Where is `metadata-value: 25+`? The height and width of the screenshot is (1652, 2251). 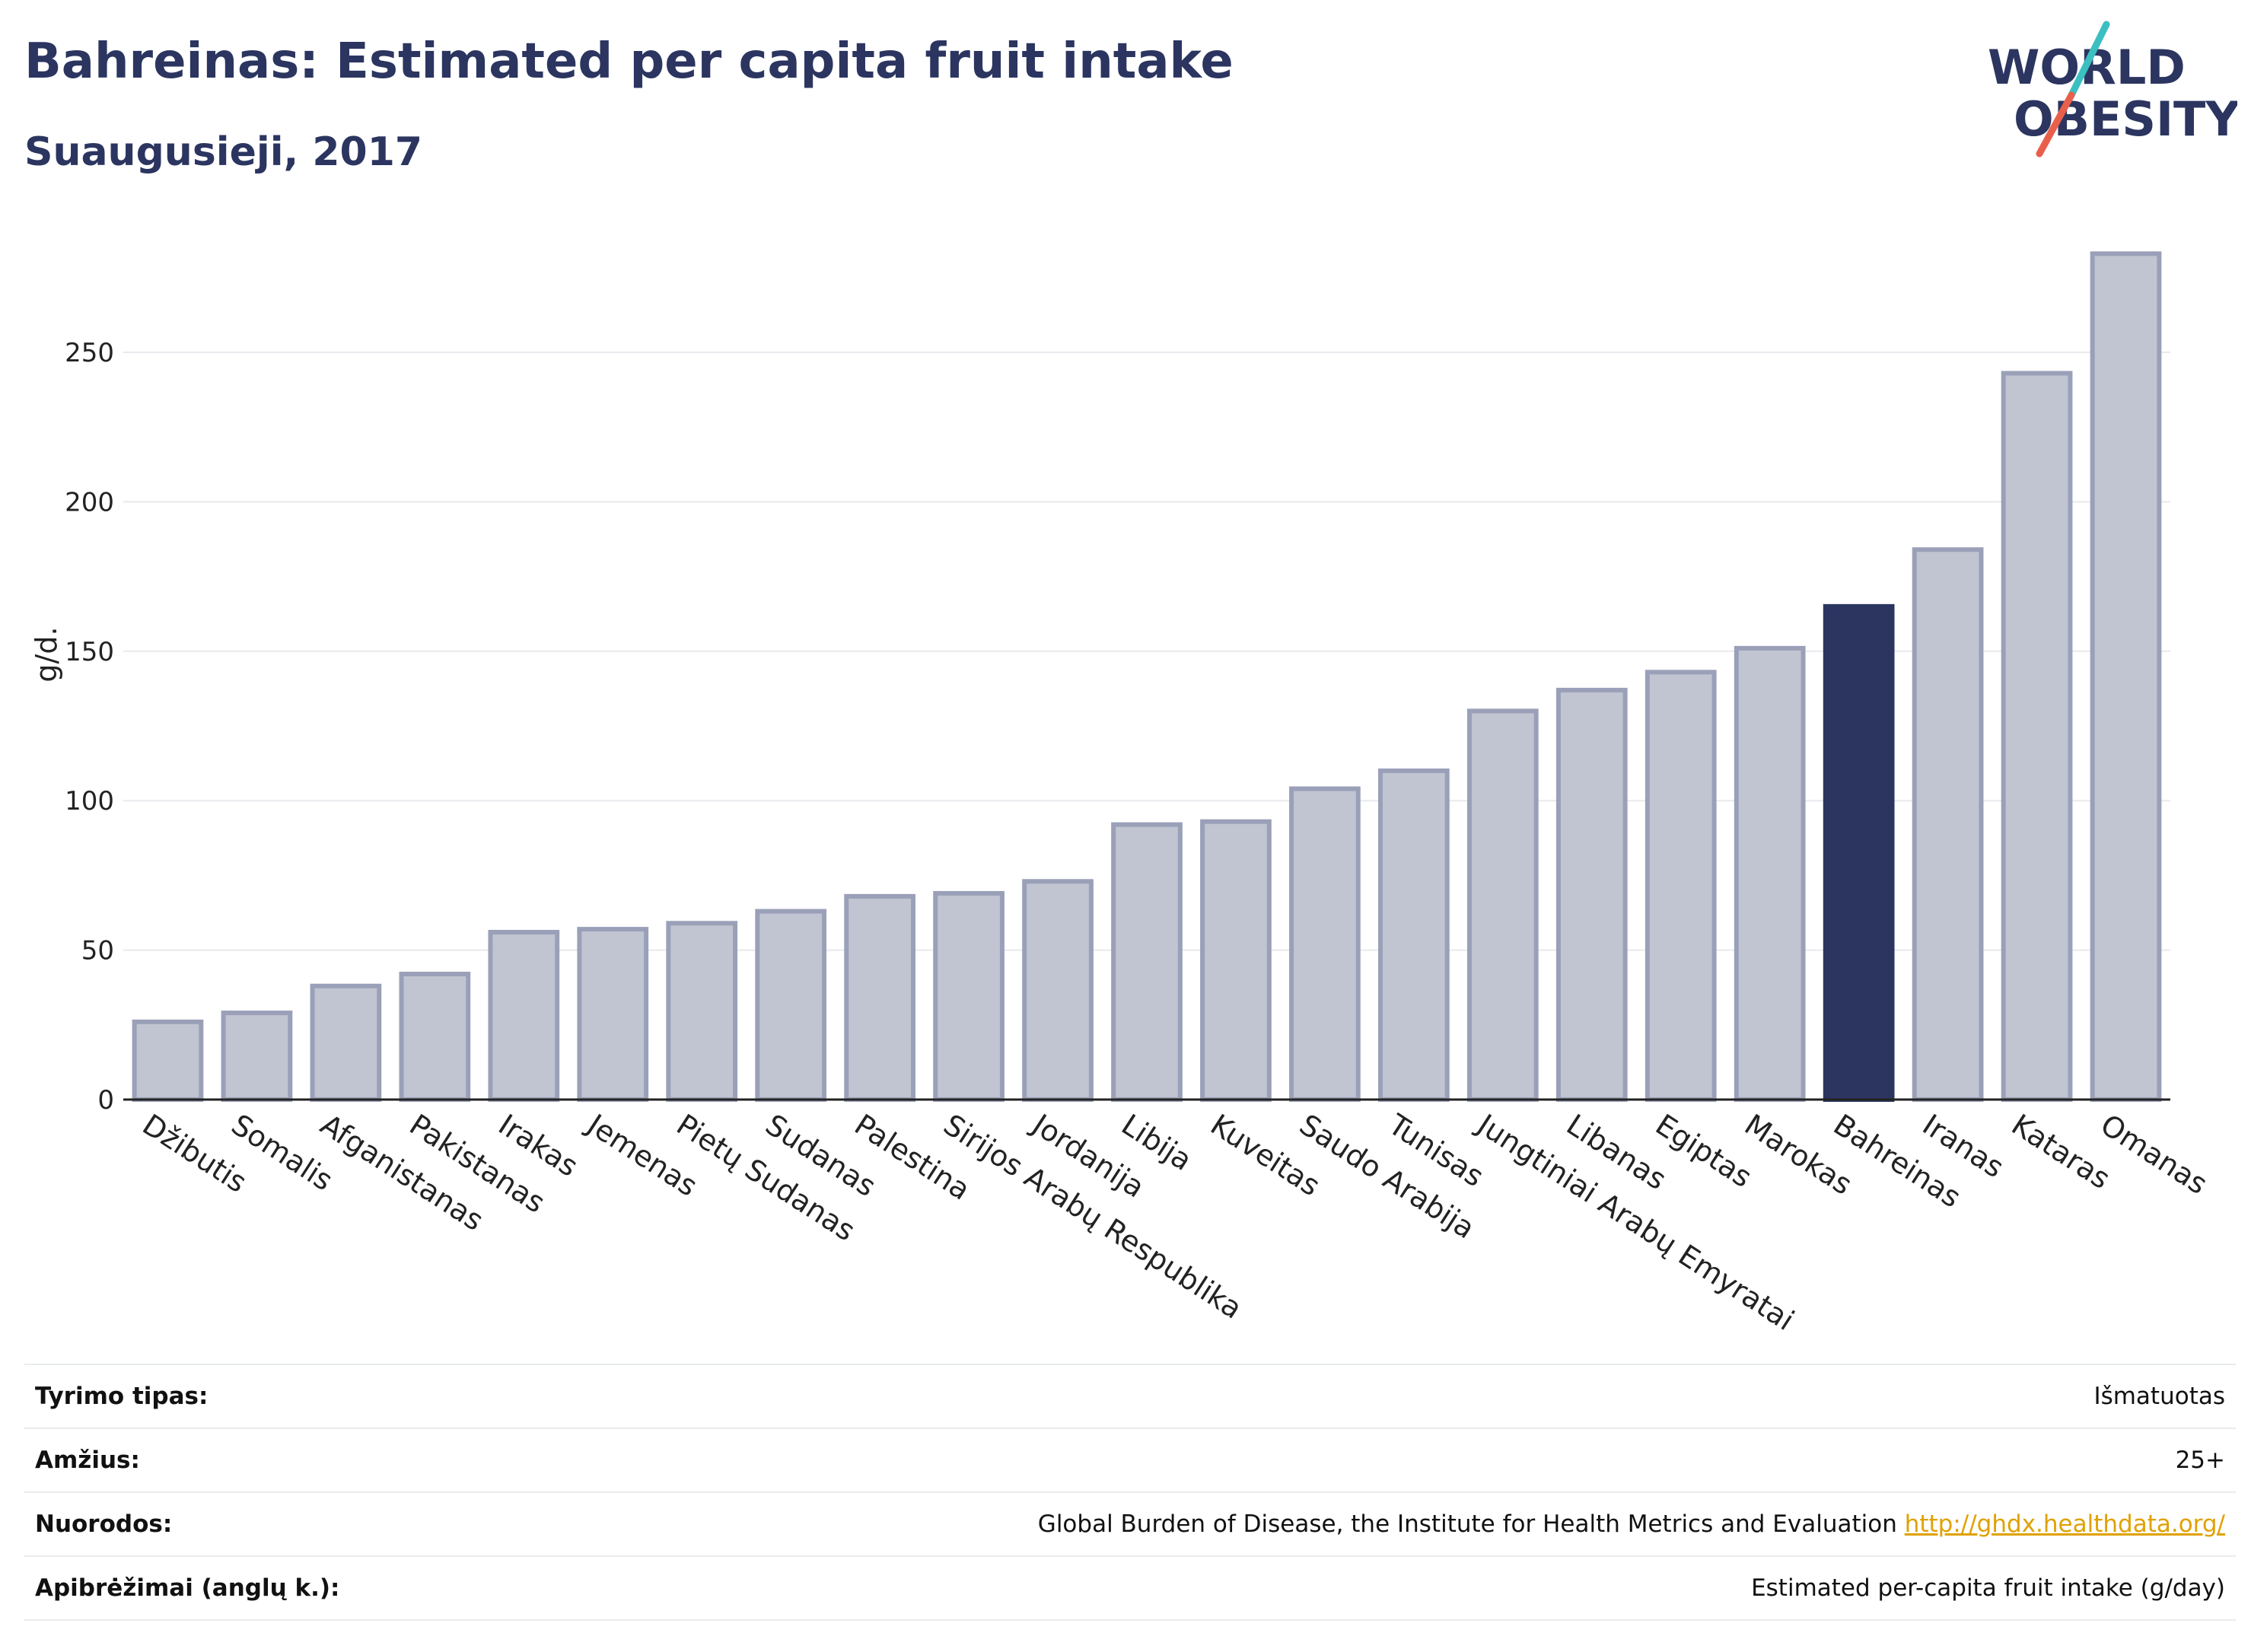 metadata-value: 25+ is located at coordinates (2200, 1460).